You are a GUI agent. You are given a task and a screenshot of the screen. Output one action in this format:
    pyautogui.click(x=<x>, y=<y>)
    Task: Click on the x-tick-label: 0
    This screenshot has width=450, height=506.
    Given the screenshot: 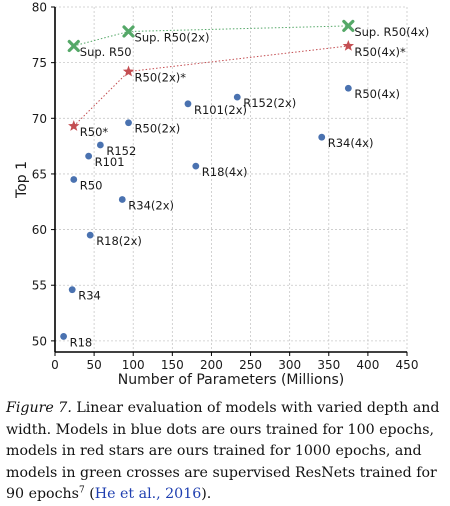 What is the action you would take?
    pyautogui.click(x=55, y=365)
    